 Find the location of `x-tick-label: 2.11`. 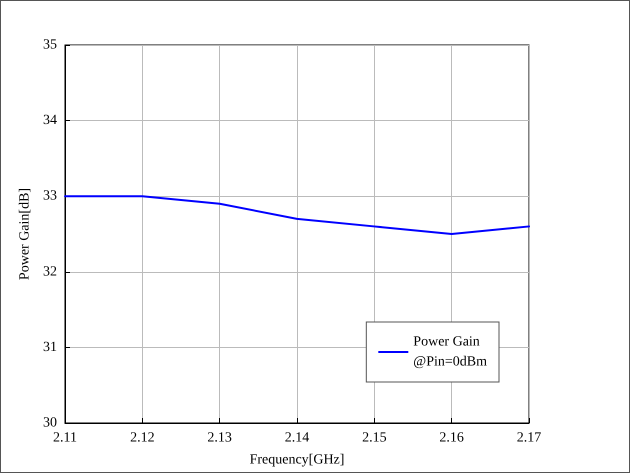

x-tick-label: 2.11 is located at coordinates (65, 438).